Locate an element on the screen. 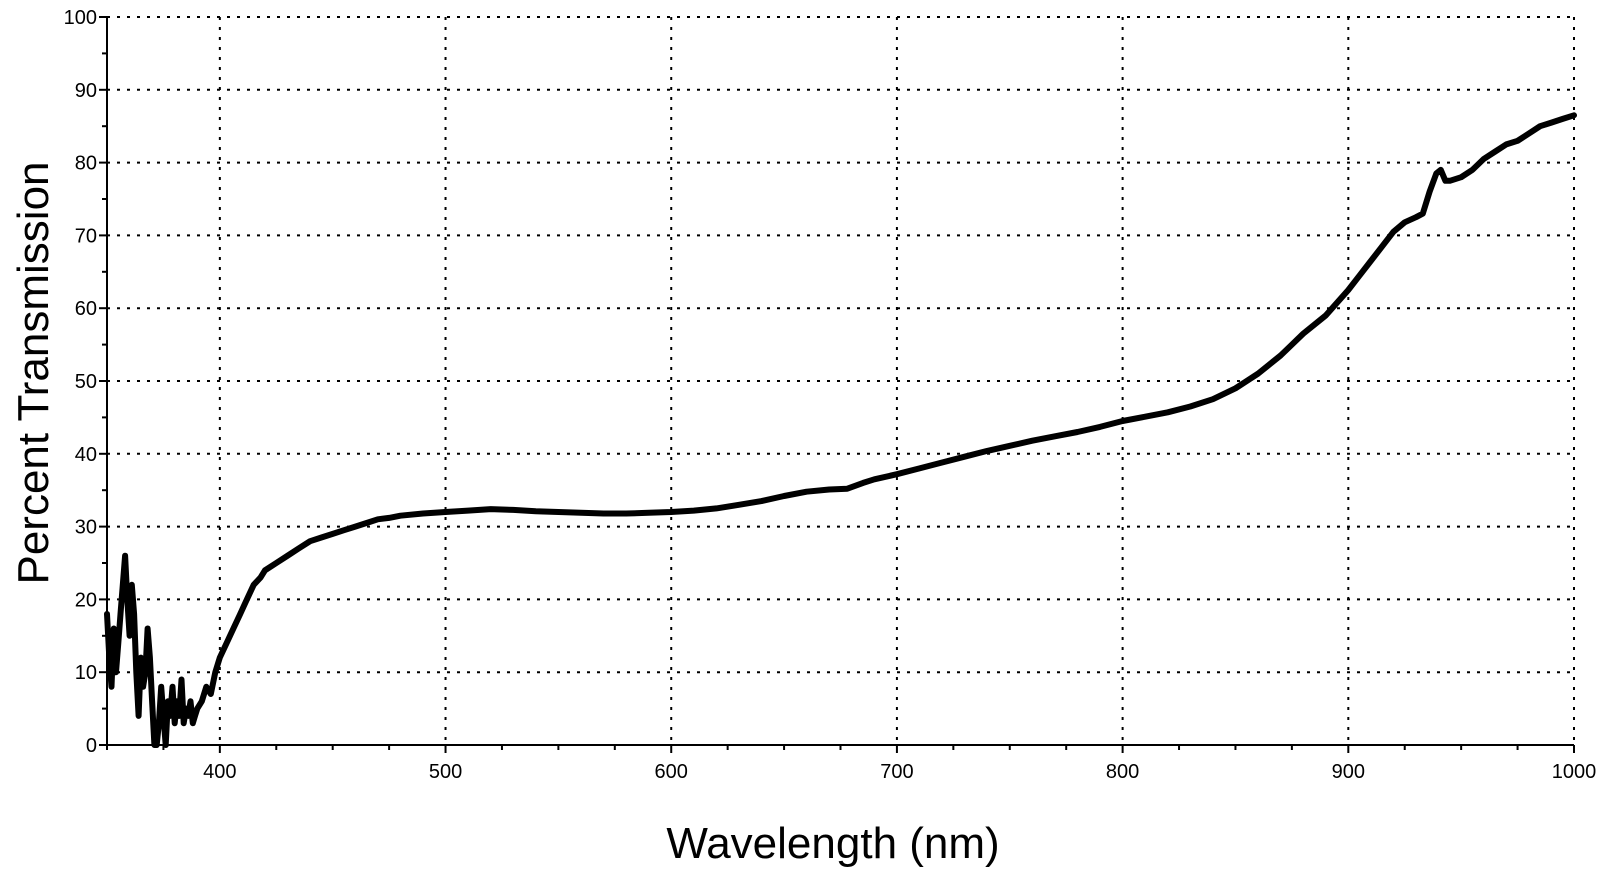 The height and width of the screenshot is (873, 1607). y-tick-label: 30 is located at coordinates (86, 528).